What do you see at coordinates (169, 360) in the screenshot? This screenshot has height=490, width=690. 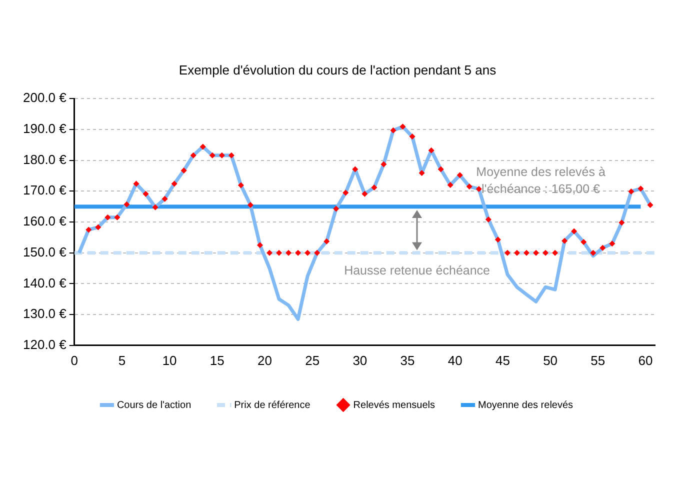 I see `x-tick-label: 10` at bounding box center [169, 360].